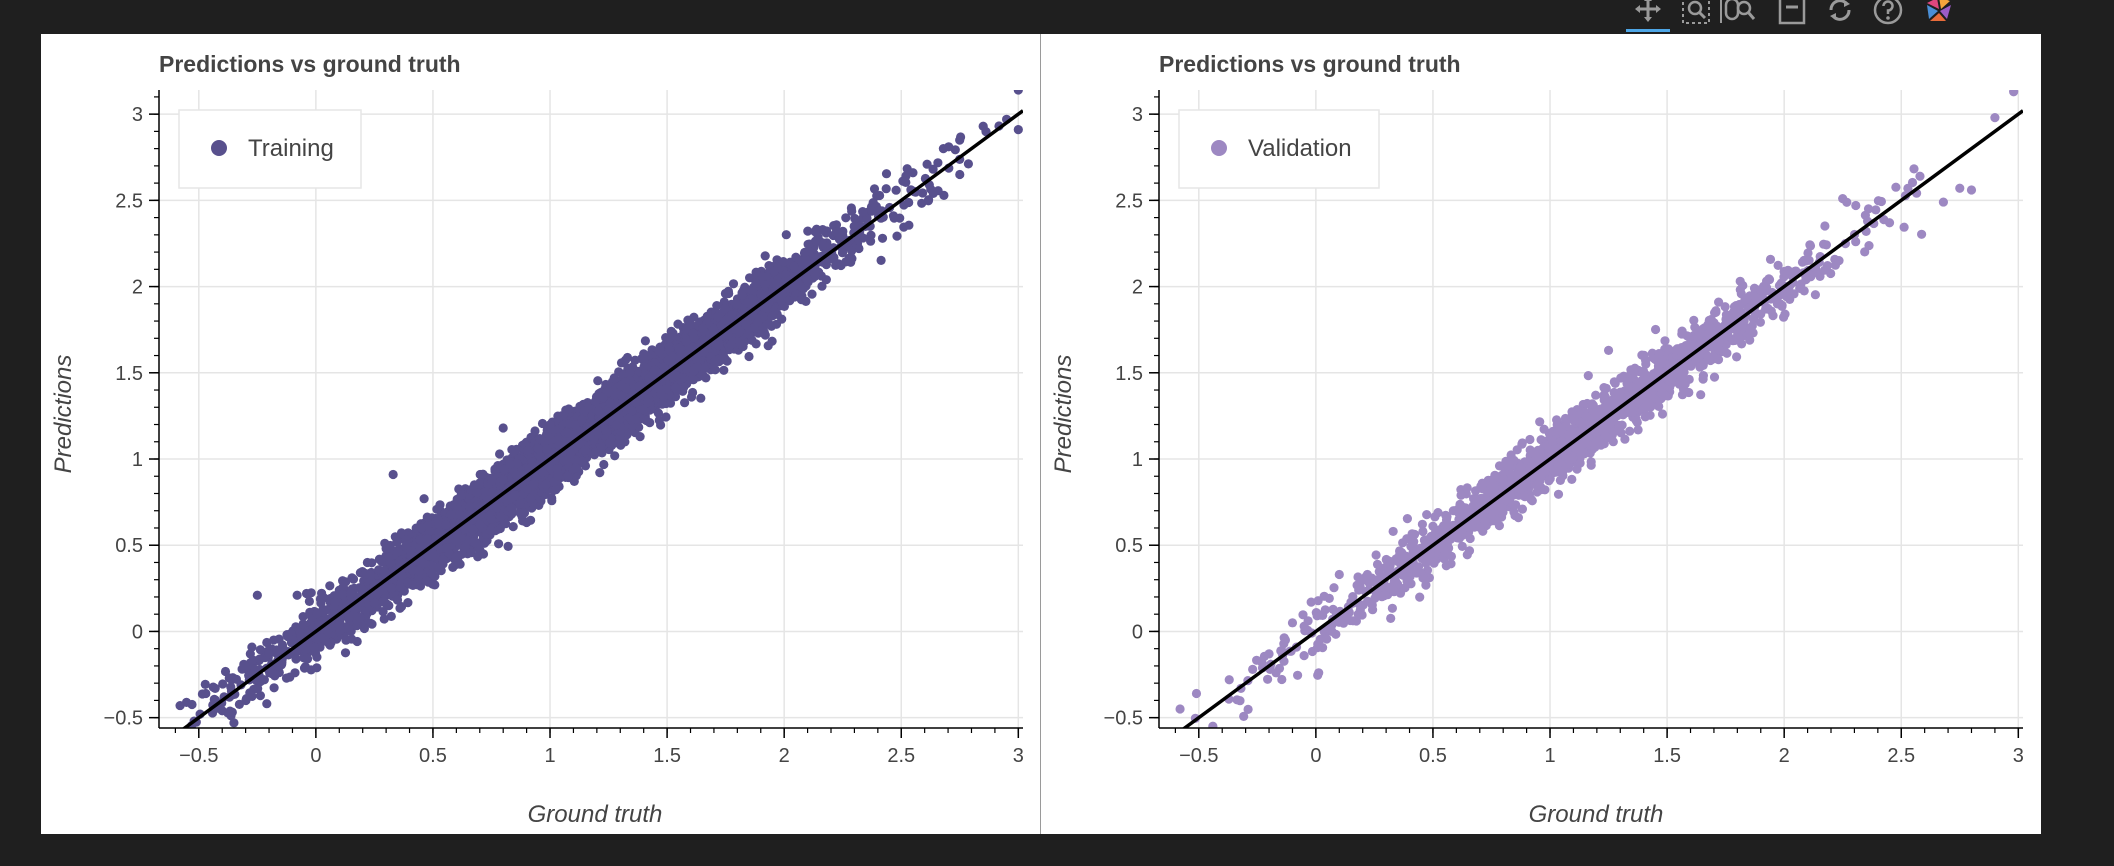 The height and width of the screenshot is (866, 2114). Describe the element at coordinates (1696, 16) in the screenshot. I see `box-zoom-icon` at that location.